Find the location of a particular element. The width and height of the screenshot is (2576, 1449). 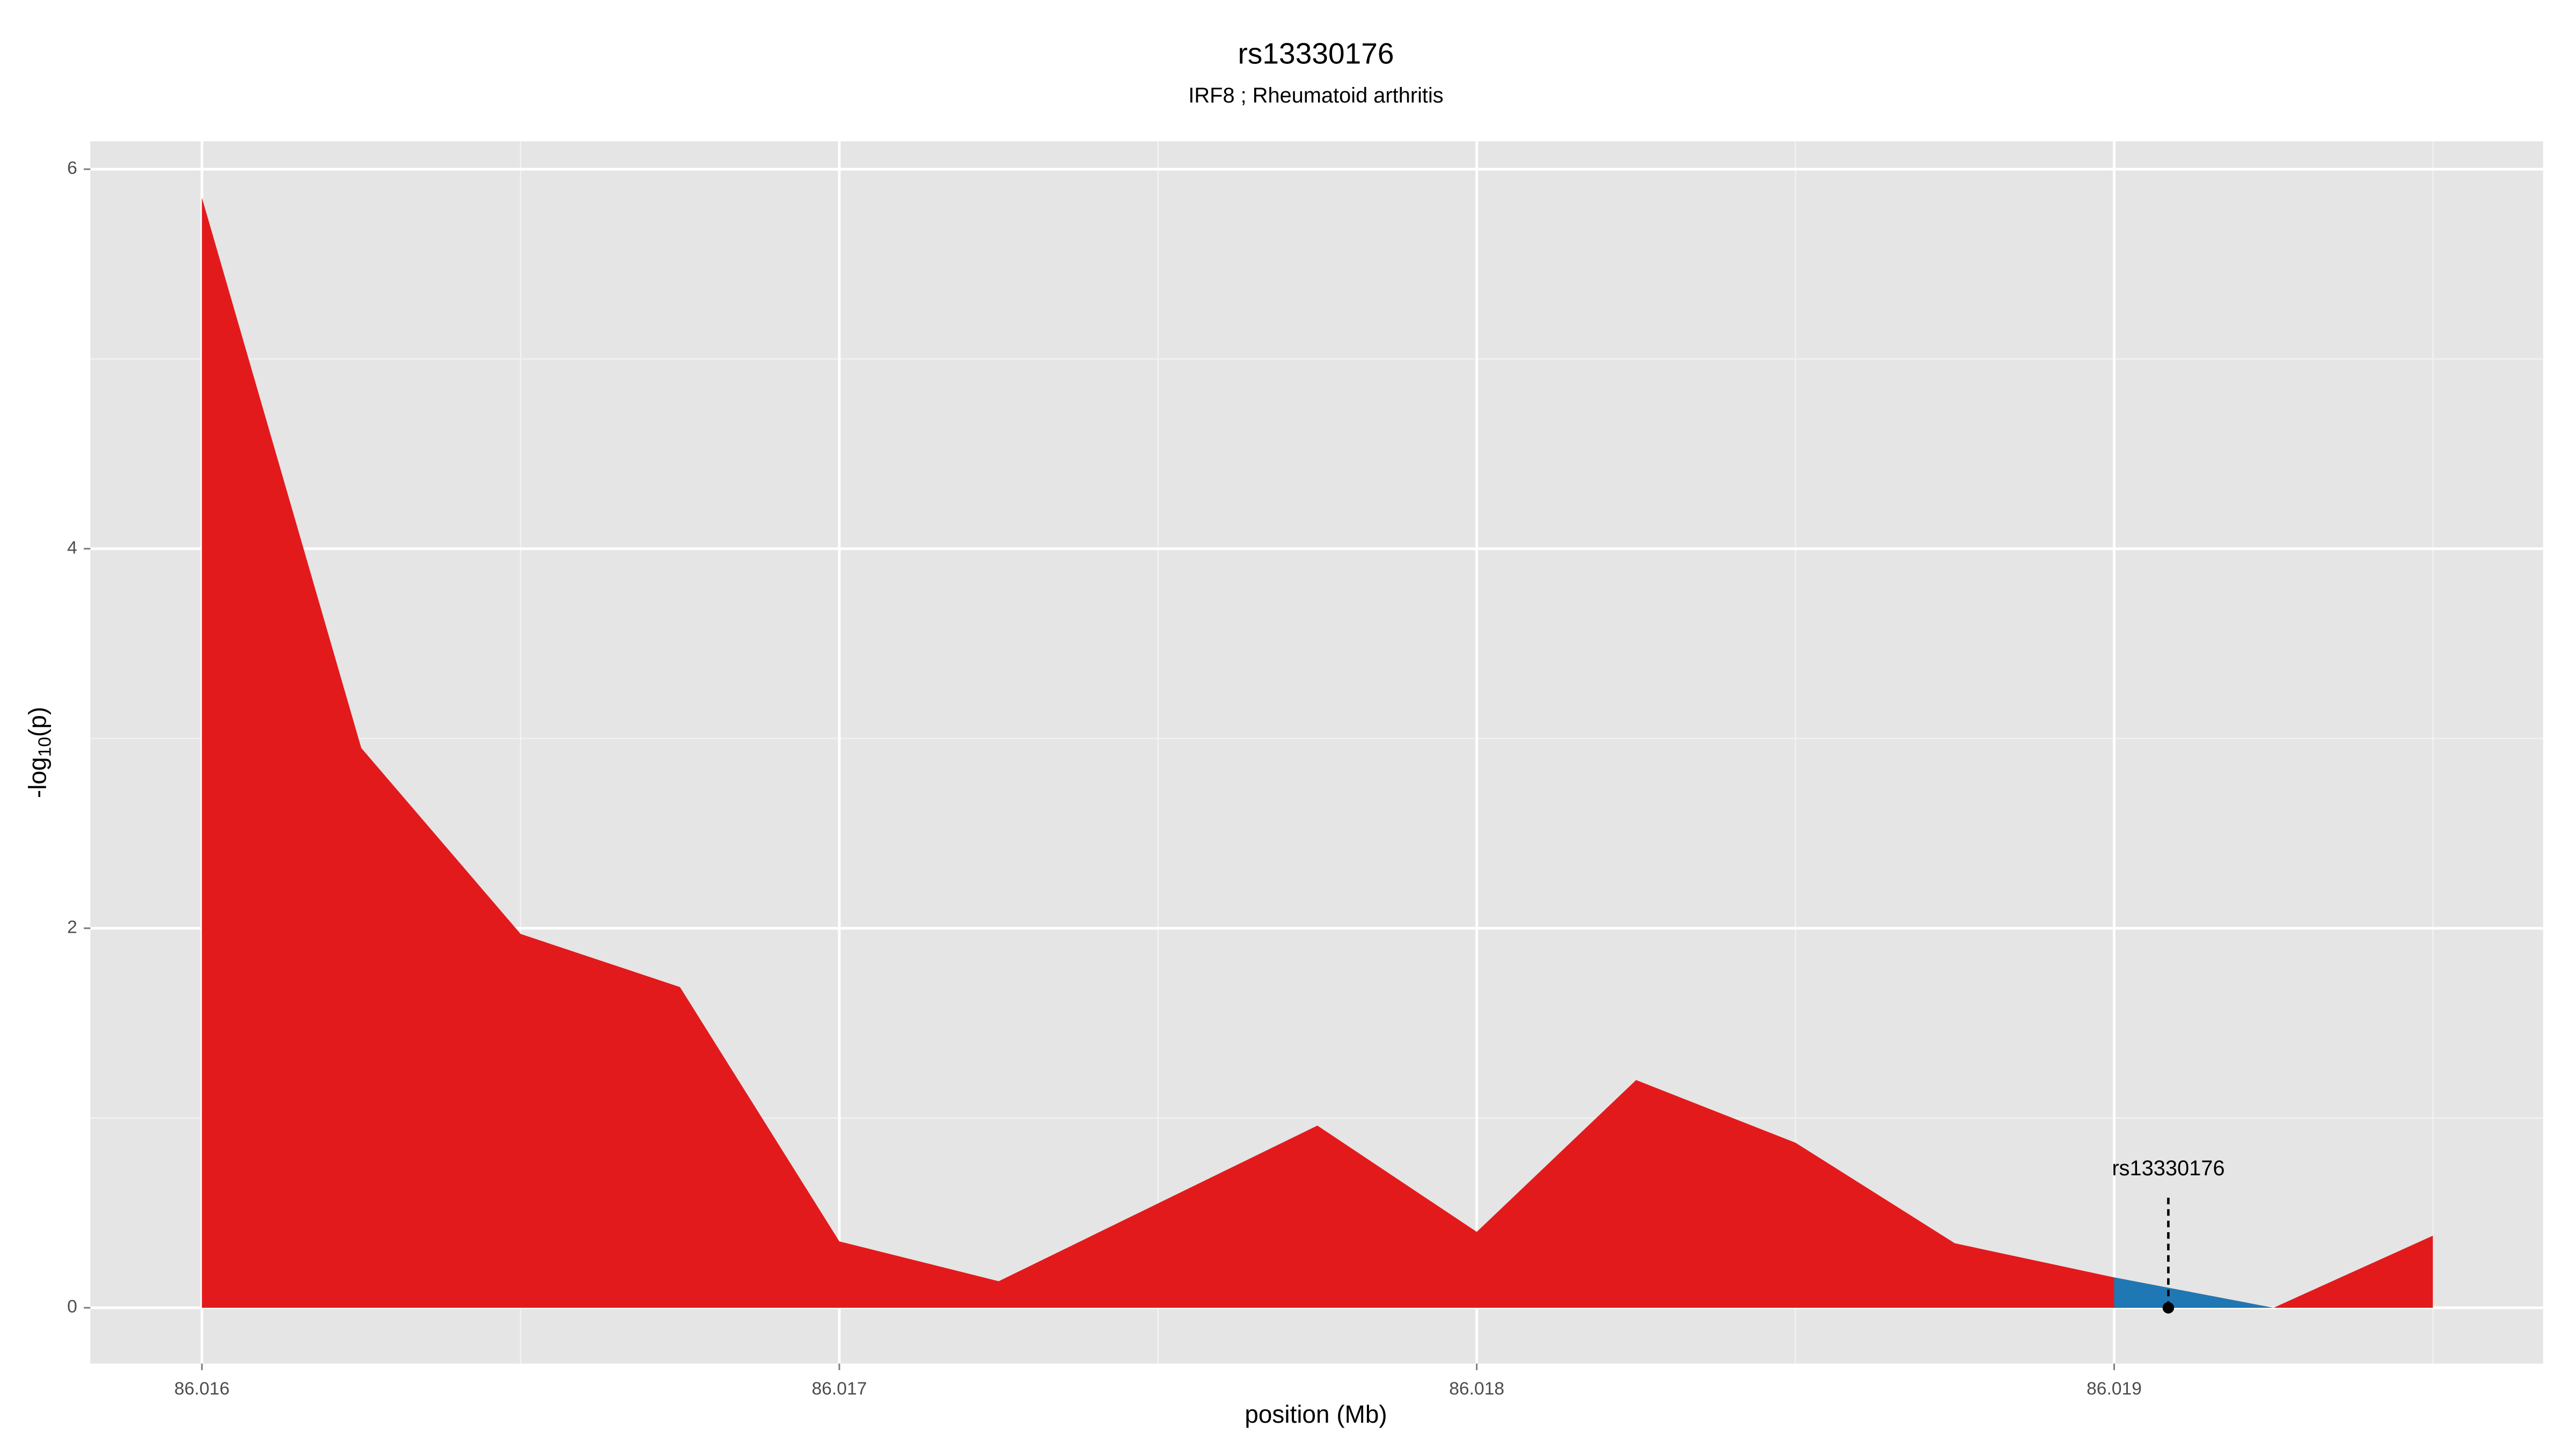

annotation-label: rs13330176 is located at coordinates (2168, 1168).